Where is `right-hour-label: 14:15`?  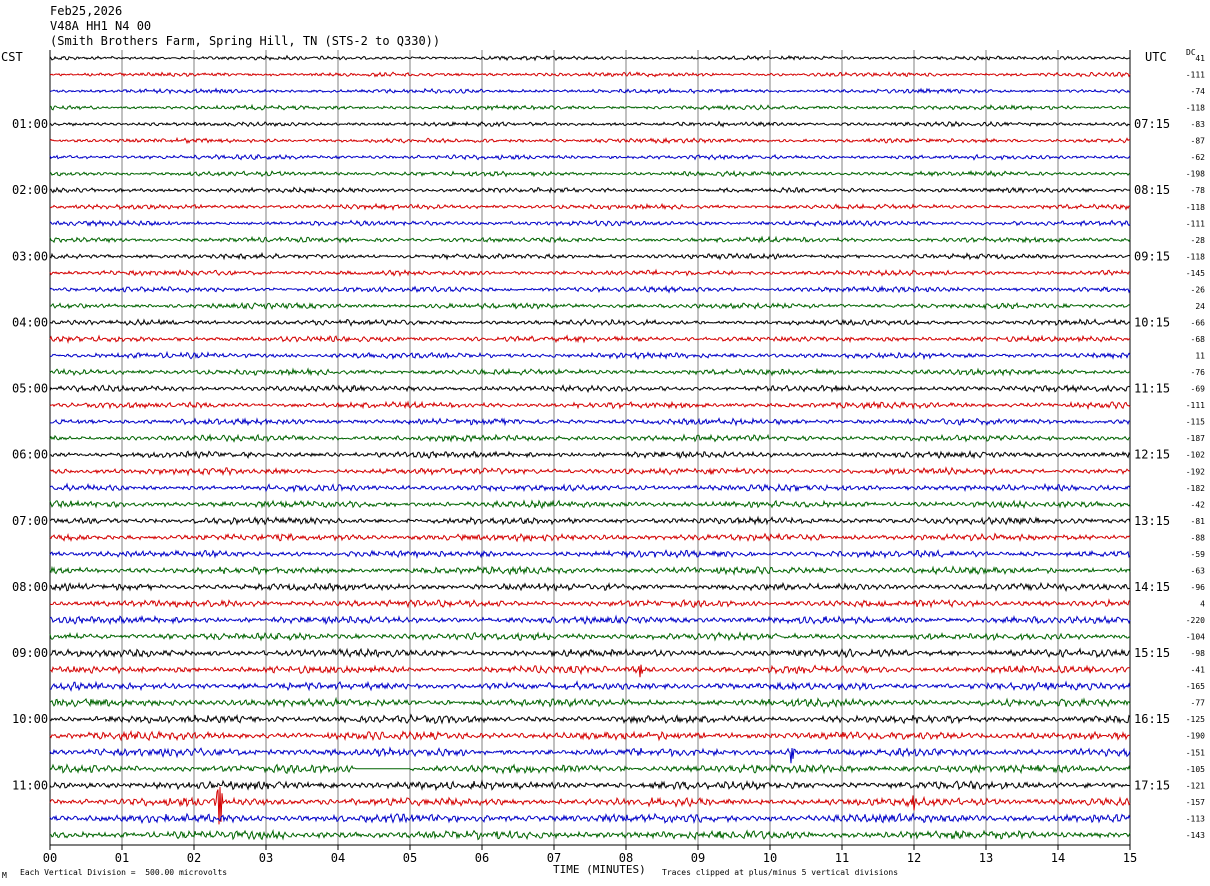 right-hour-label: 14:15 is located at coordinates (1152, 587).